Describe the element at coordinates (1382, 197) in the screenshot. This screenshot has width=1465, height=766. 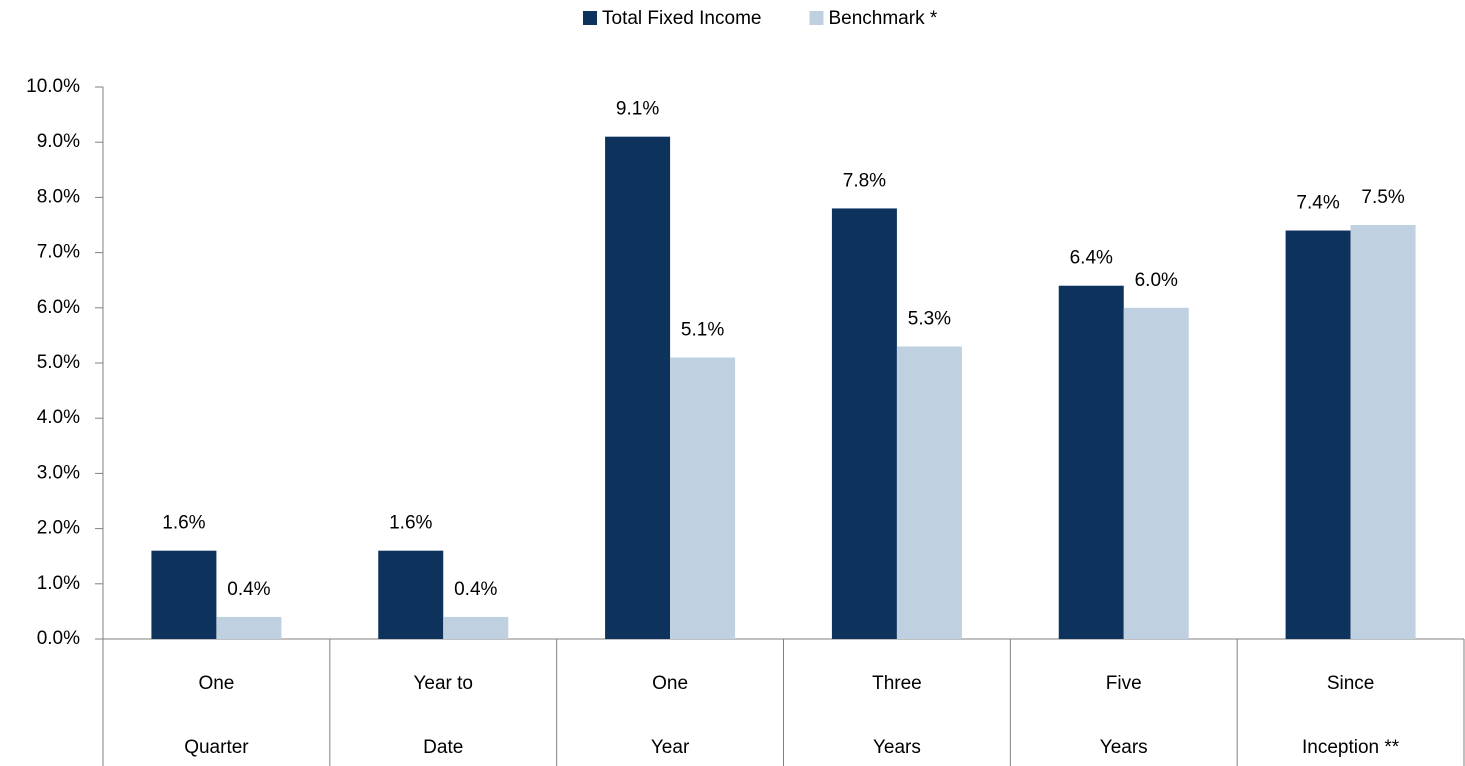
I see `data-label: 7.5%` at that location.